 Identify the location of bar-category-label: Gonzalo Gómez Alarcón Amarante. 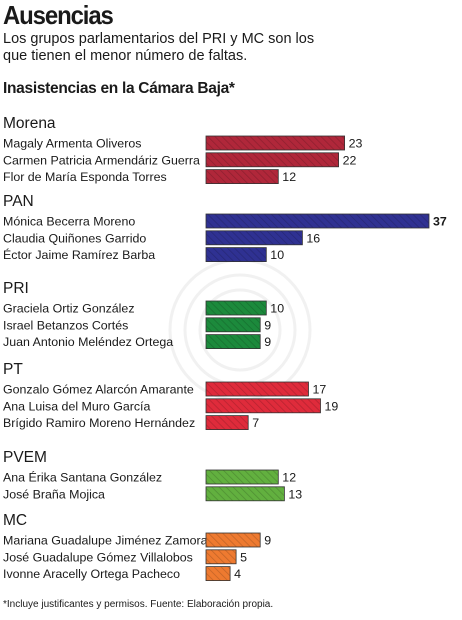
(98, 390).